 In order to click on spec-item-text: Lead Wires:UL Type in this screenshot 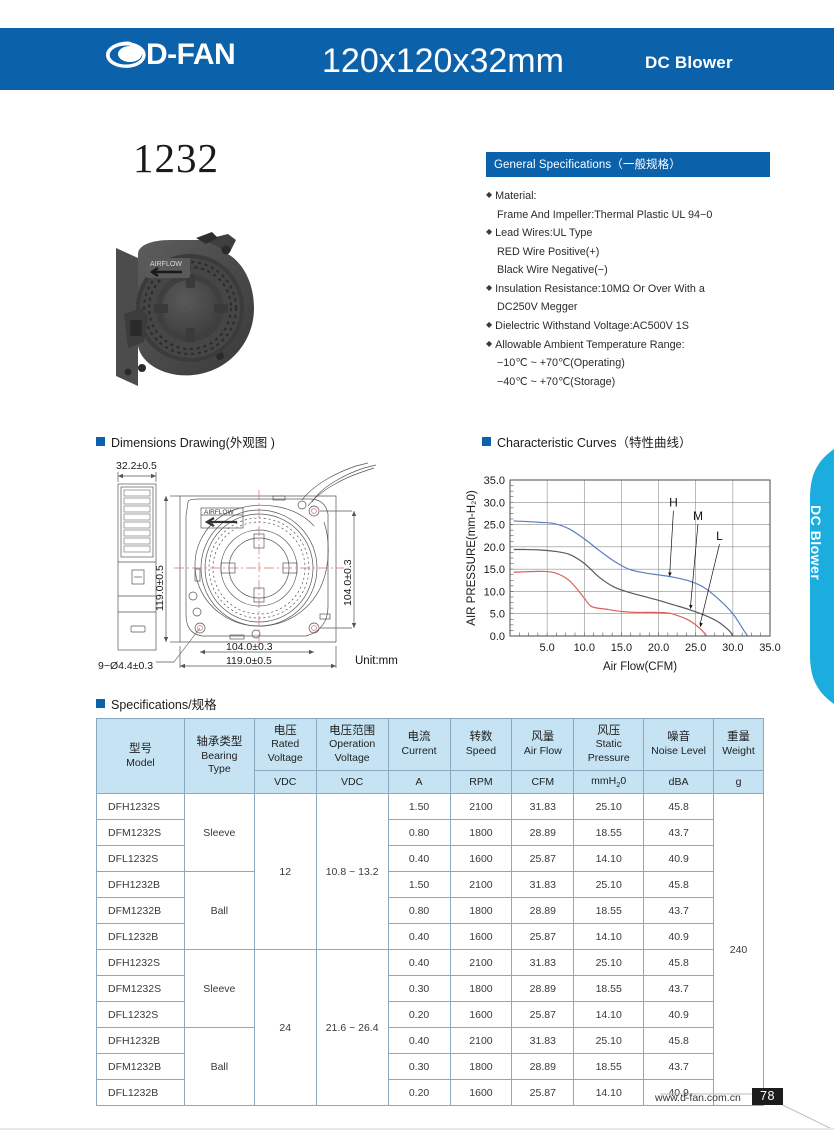, I will do `click(544, 233)`.